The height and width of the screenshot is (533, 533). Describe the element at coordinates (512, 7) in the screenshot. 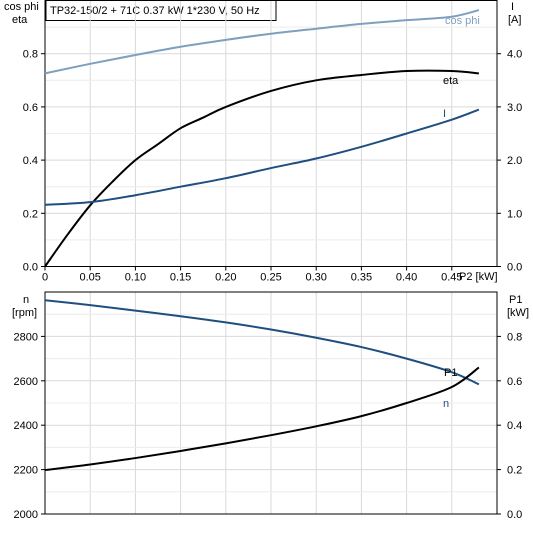

I see `top-right-axis-title-i: I` at that location.